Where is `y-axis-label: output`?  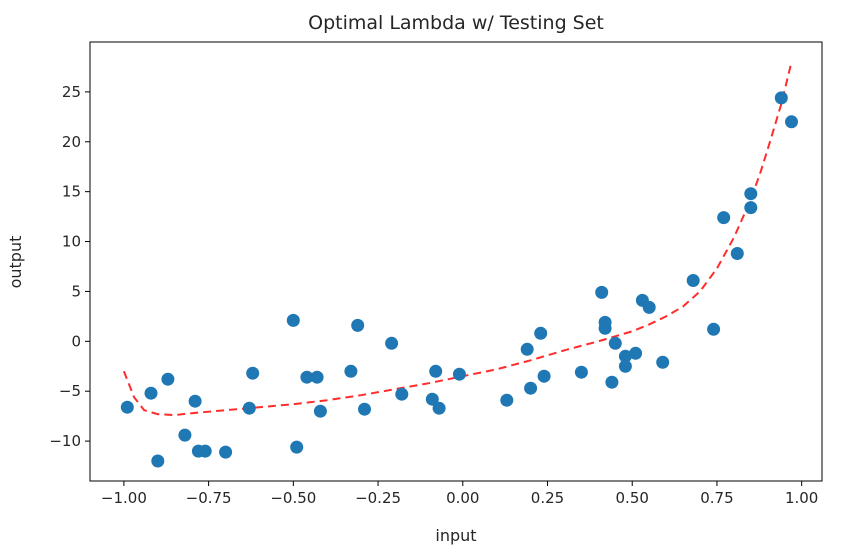 y-axis-label: output is located at coordinates (15, 262).